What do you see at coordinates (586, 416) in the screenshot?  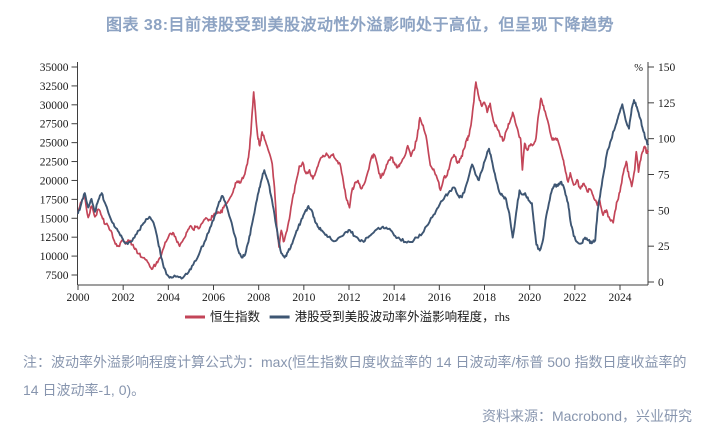 I see `data-source: 资料来源：Macrobond，兴业研究` at bounding box center [586, 416].